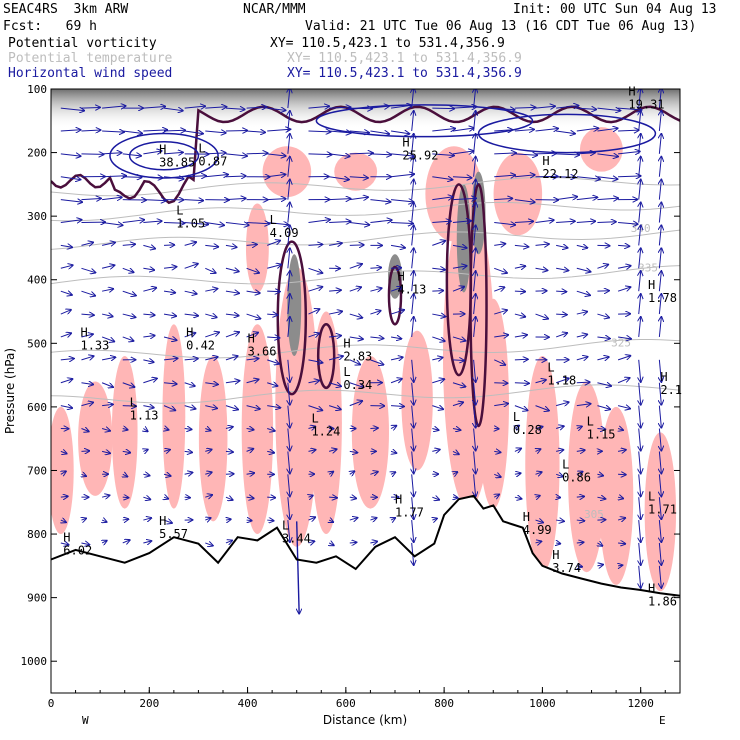 The image size is (740, 740). What do you see at coordinates (542, 703) in the screenshot?
I see `x-tick-label: 1000` at bounding box center [542, 703].